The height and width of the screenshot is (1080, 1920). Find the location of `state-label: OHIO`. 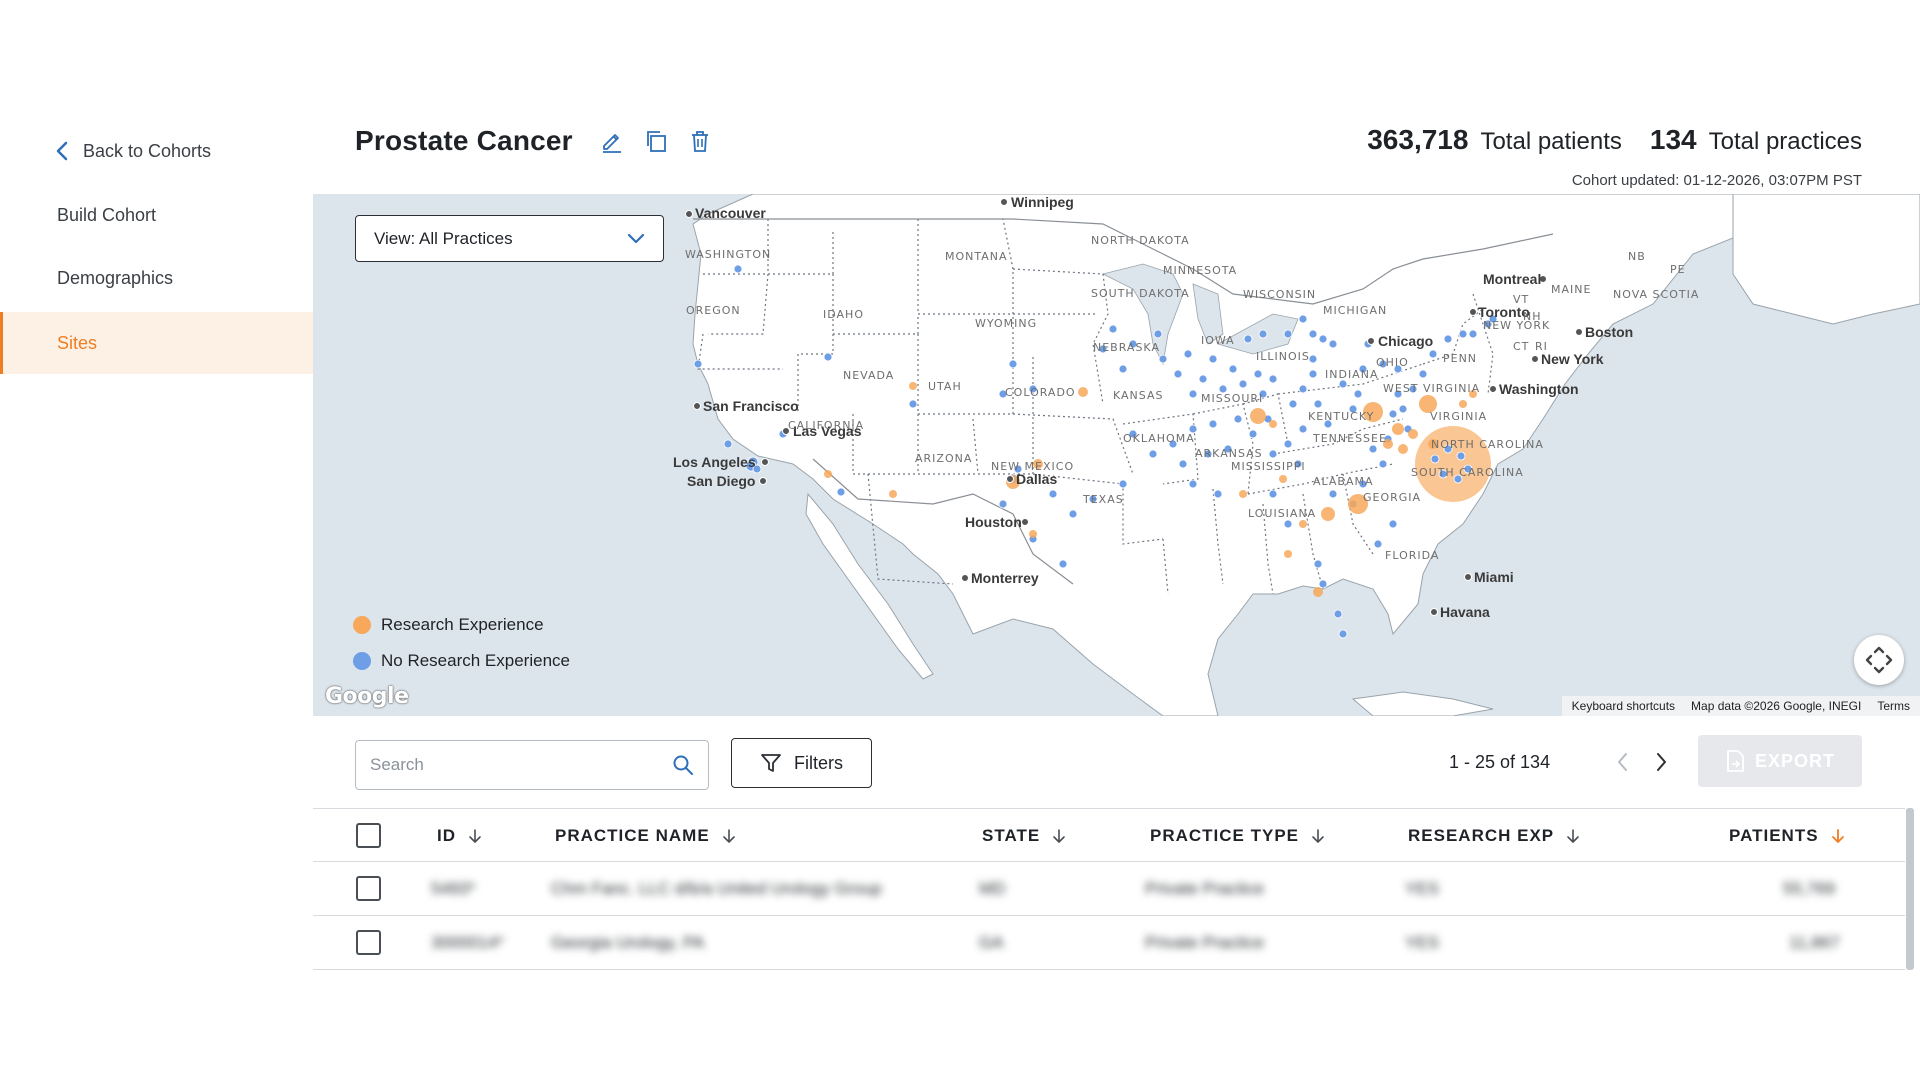

state-label: OHIO is located at coordinates (1392, 362).